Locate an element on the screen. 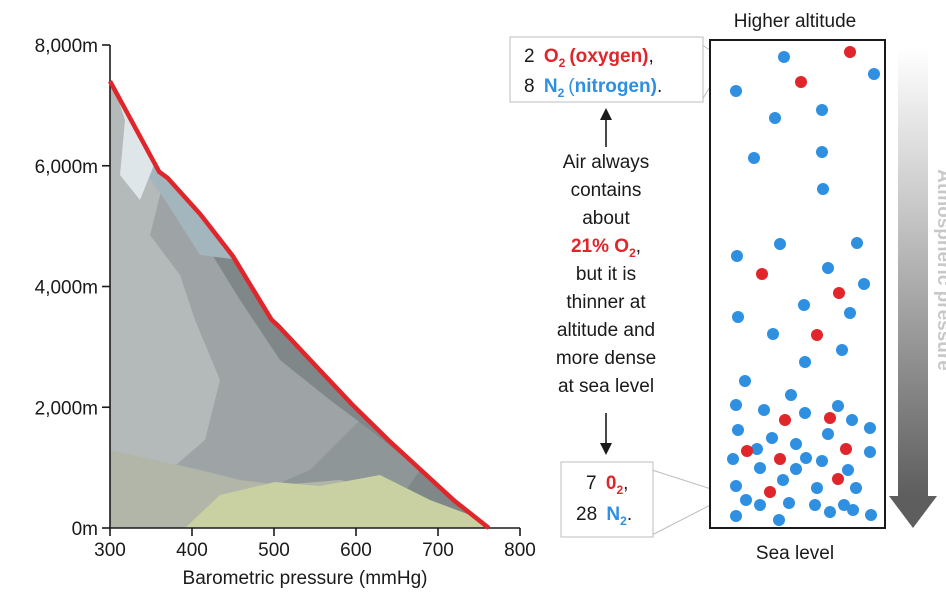  column-bottom-label: Sea level is located at coordinates (795, 553).